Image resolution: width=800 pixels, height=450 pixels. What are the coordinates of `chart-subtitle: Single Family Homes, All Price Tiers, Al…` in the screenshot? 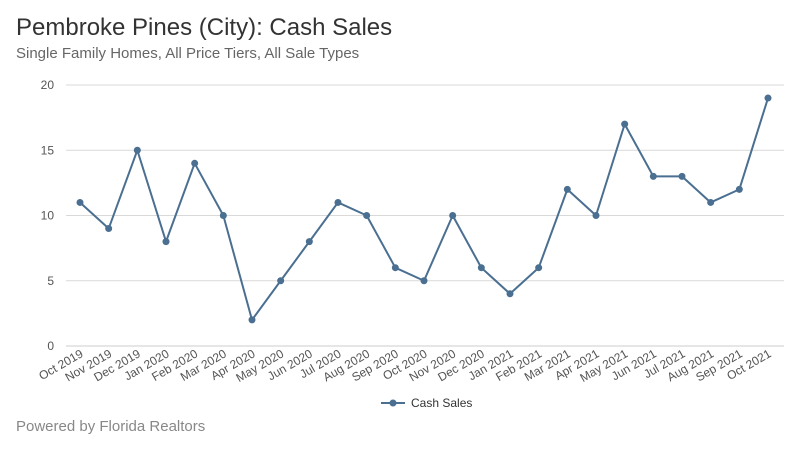 It's located at (188, 53).